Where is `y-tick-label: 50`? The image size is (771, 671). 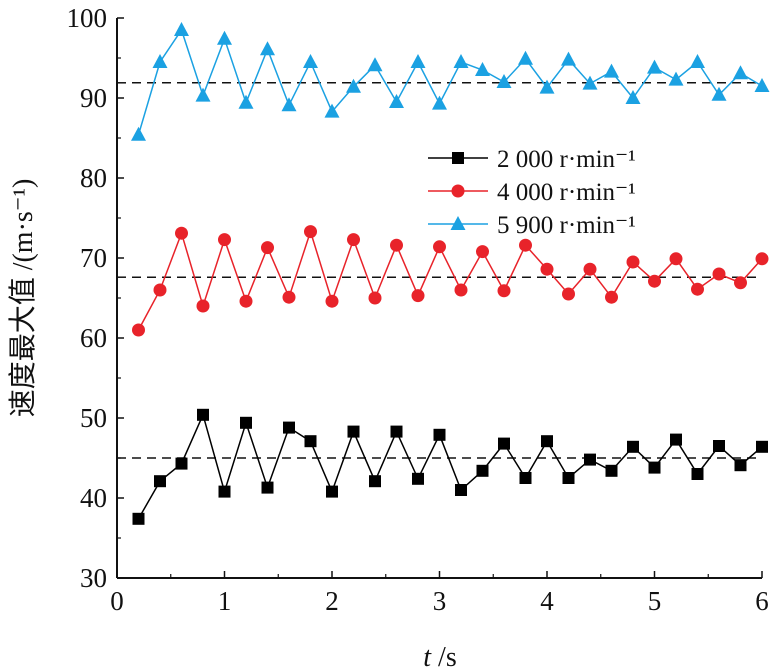
y-tick-label: 50 is located at coordinates (93, 418).